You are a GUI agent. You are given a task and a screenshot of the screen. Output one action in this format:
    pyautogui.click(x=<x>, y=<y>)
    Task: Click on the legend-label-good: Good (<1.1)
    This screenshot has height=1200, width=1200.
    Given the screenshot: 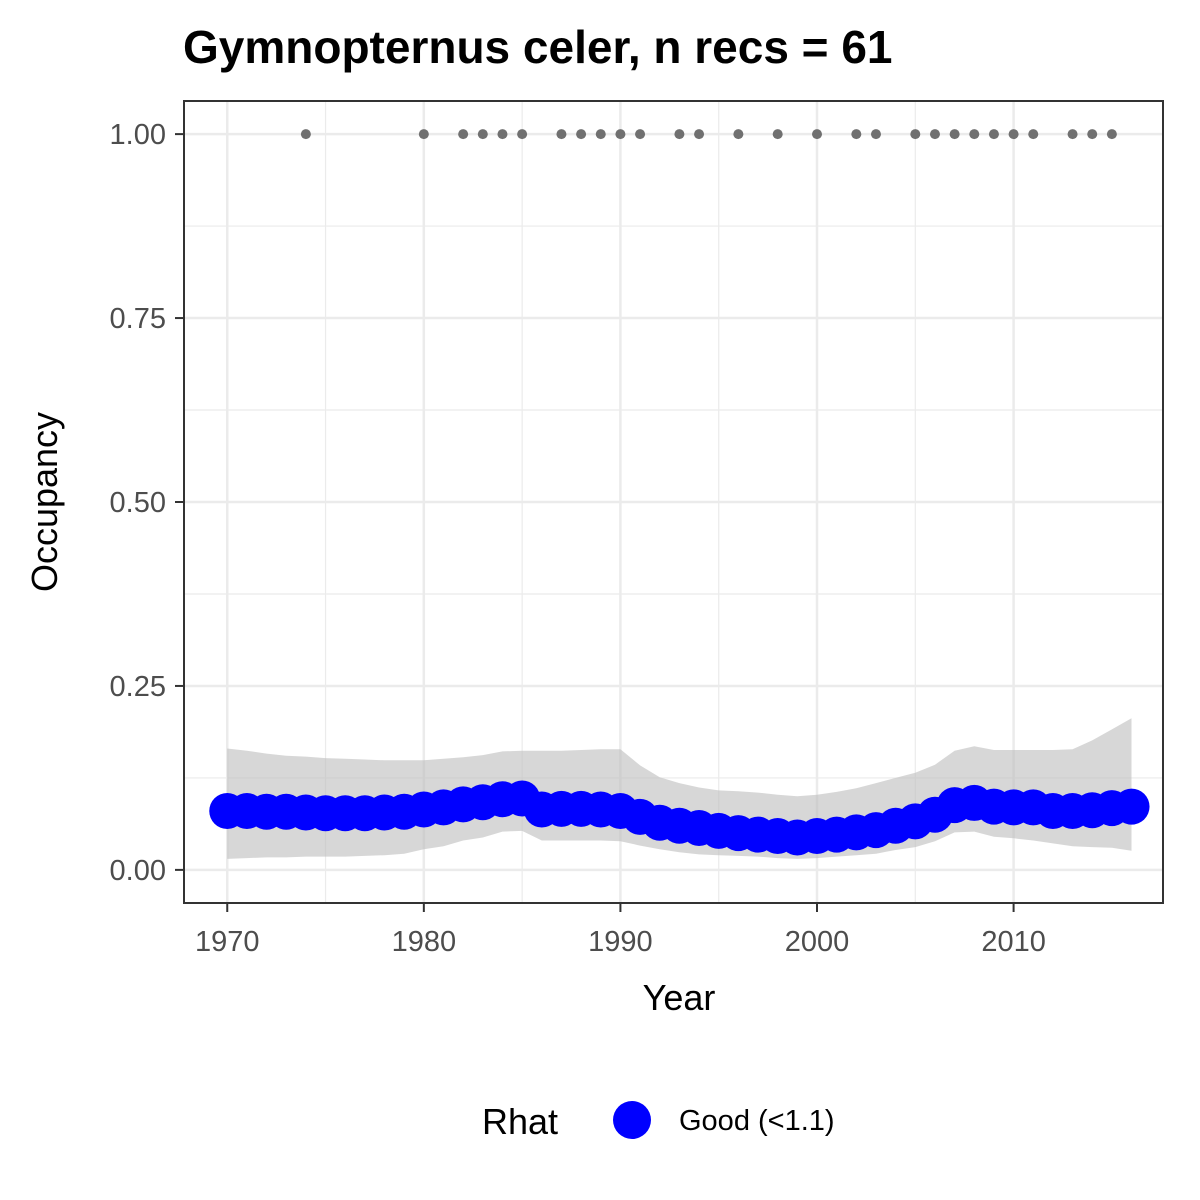 What is the action you would take?
    pyautogui.click(x=757, y=1121)
    